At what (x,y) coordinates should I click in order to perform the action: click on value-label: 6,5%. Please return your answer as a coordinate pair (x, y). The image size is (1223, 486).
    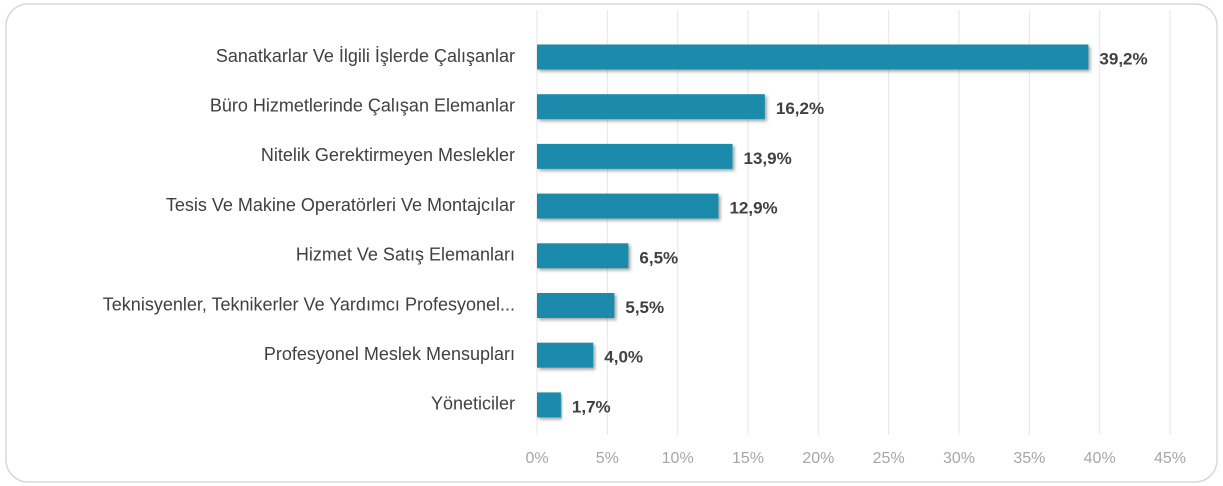
    Looking at the image, I should click on (658, 257).